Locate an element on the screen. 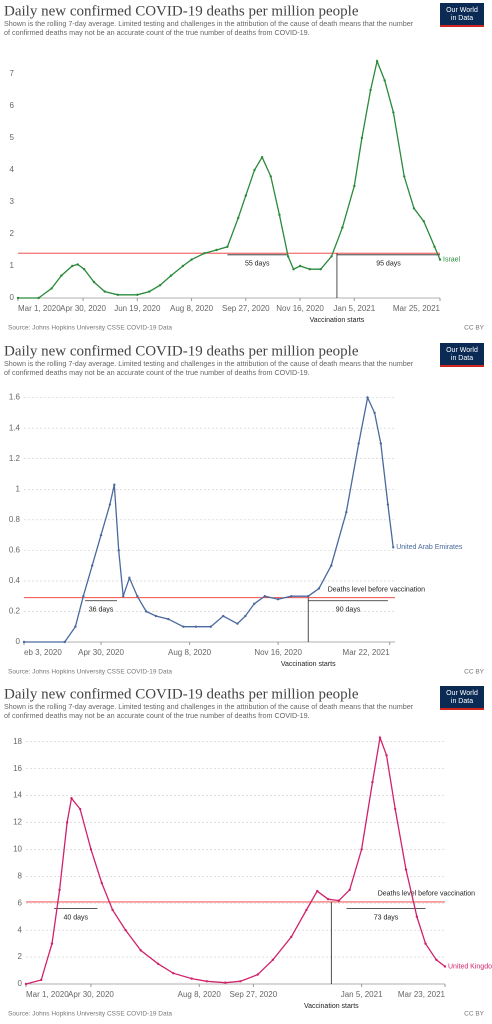 The image size is (492, 1024). y-tick-label: 16 is located at coordinates (17, 768).